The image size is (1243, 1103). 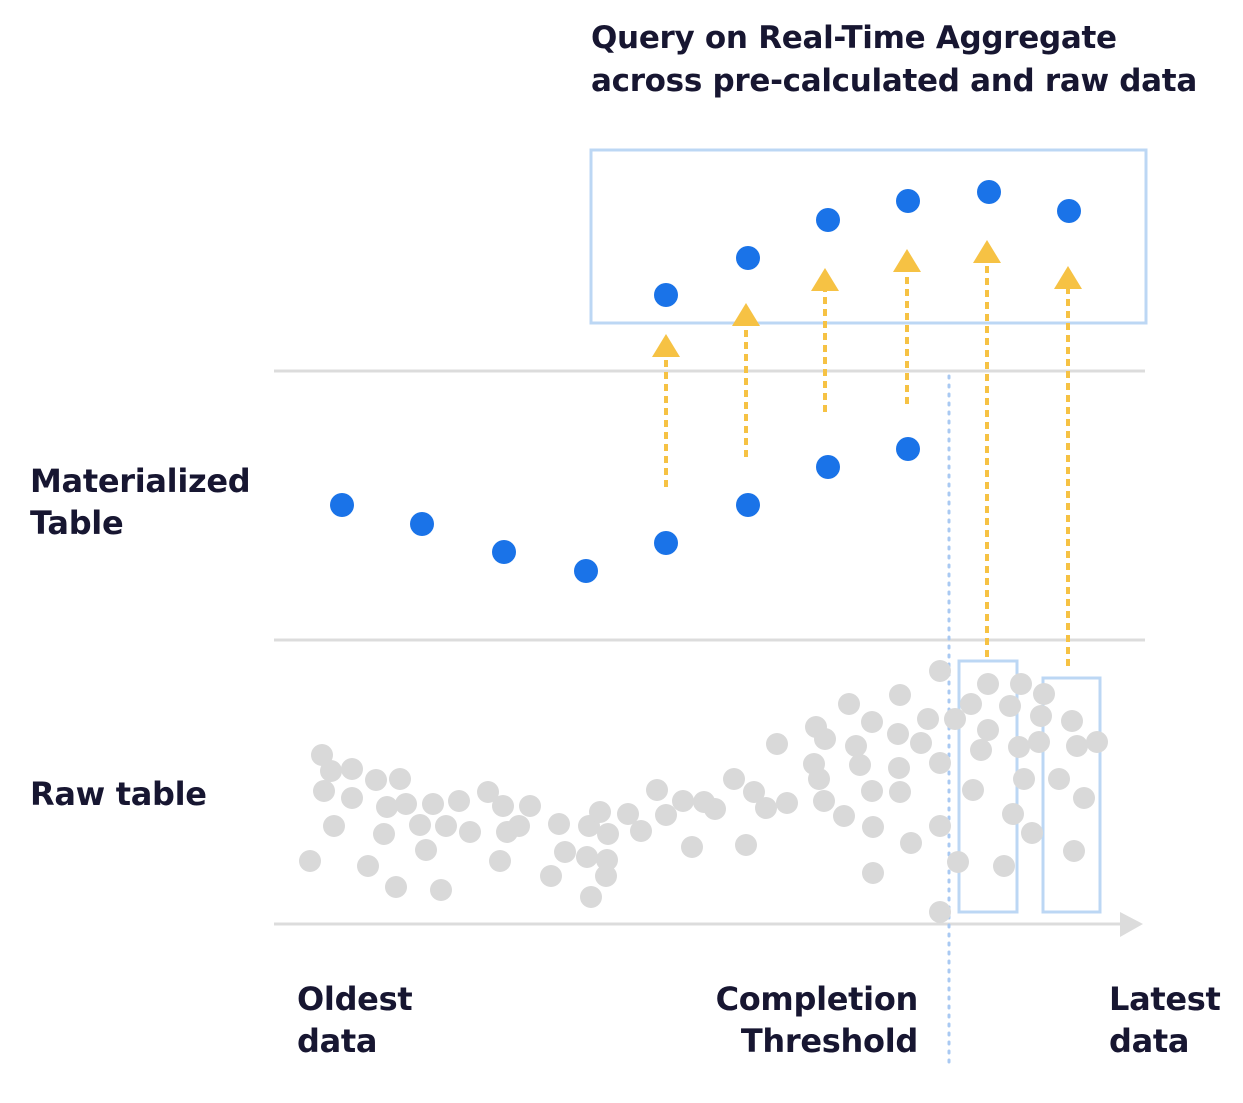 I want to click on materialized-points, so click(x=625, y=510).